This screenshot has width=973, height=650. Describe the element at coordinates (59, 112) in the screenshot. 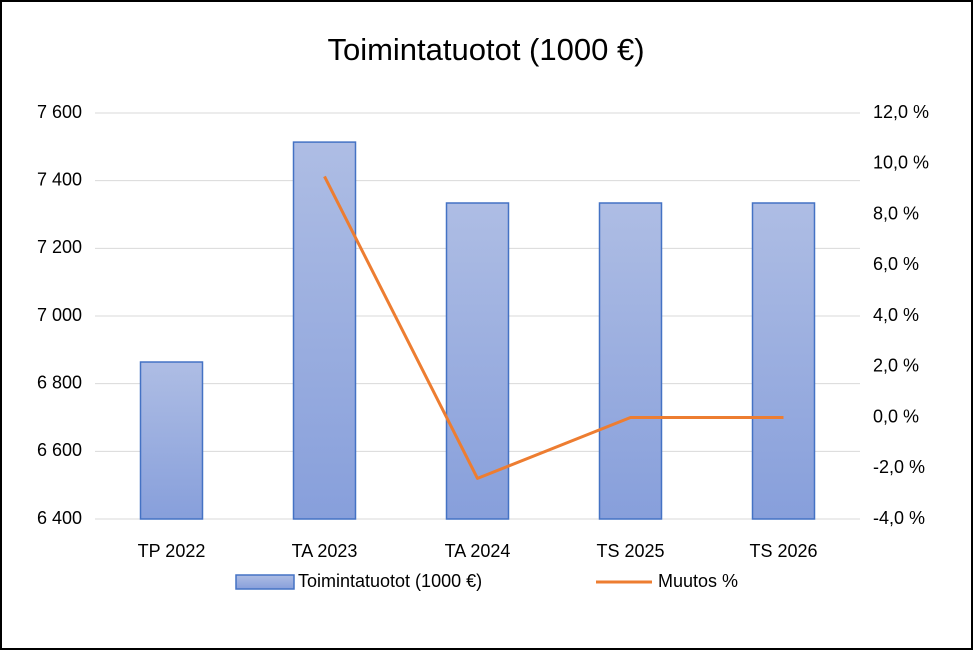

I see `y-tick-label: 7 600` at that location.